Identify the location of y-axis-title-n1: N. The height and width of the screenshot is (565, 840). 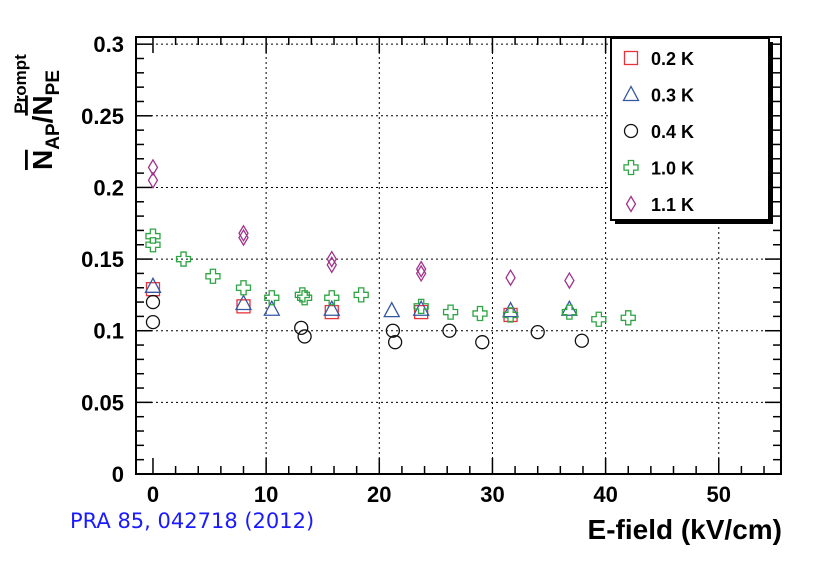
(42, 160).